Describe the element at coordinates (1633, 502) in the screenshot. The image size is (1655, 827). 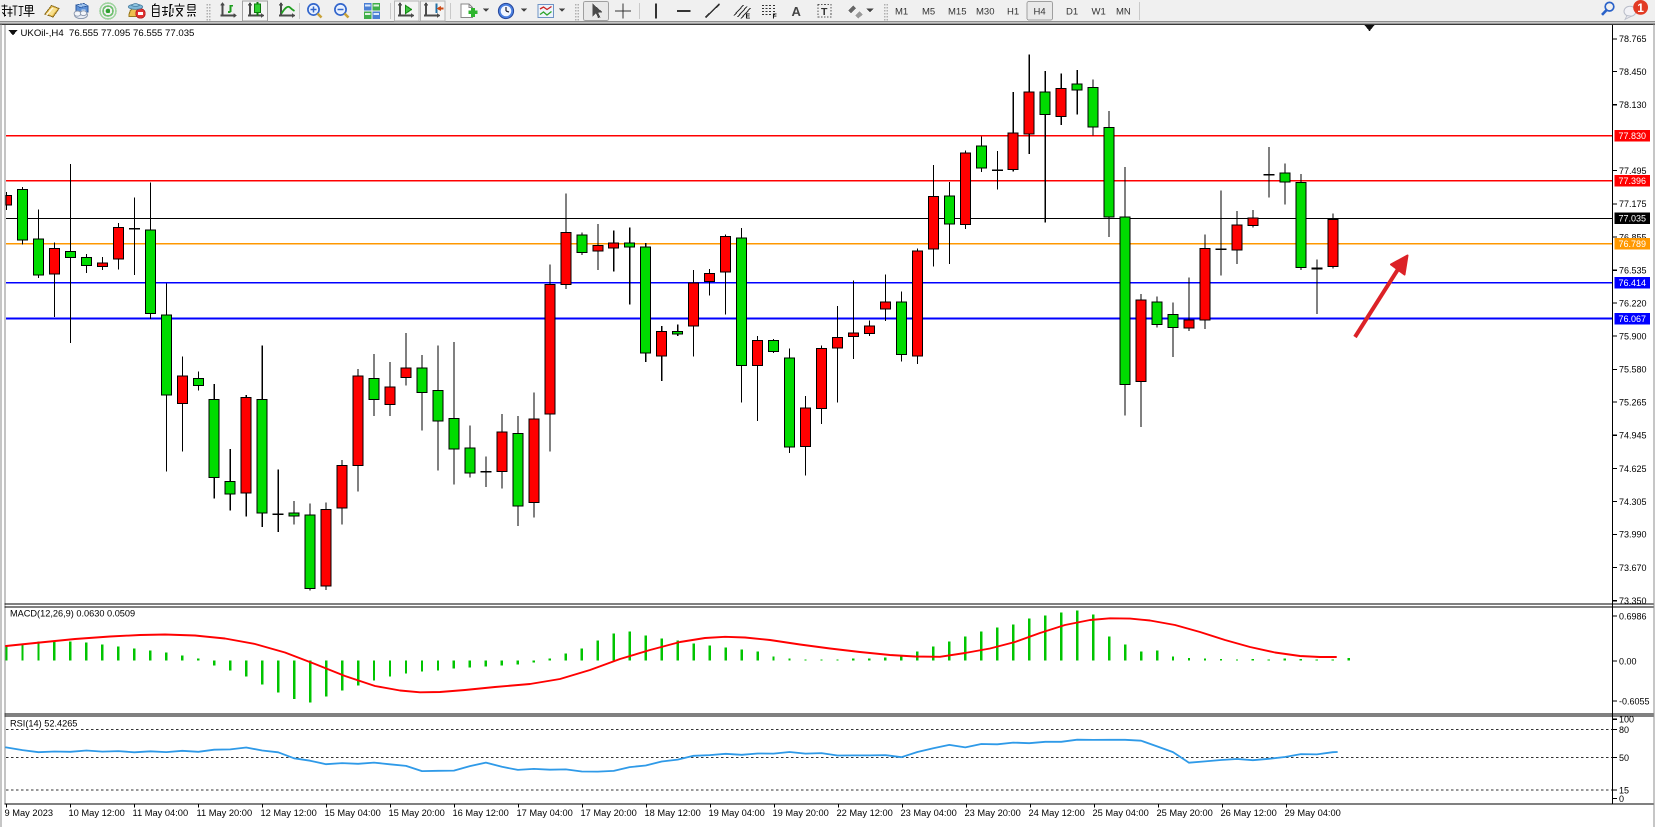
I see `svg-text: 74.305` at that location.